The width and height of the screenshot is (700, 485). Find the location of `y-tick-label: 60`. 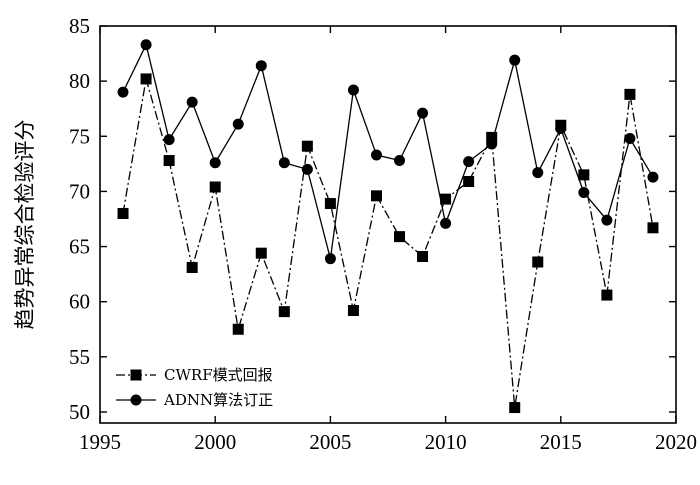

y-tick-label: 60 is located at coordinates (79, 302).